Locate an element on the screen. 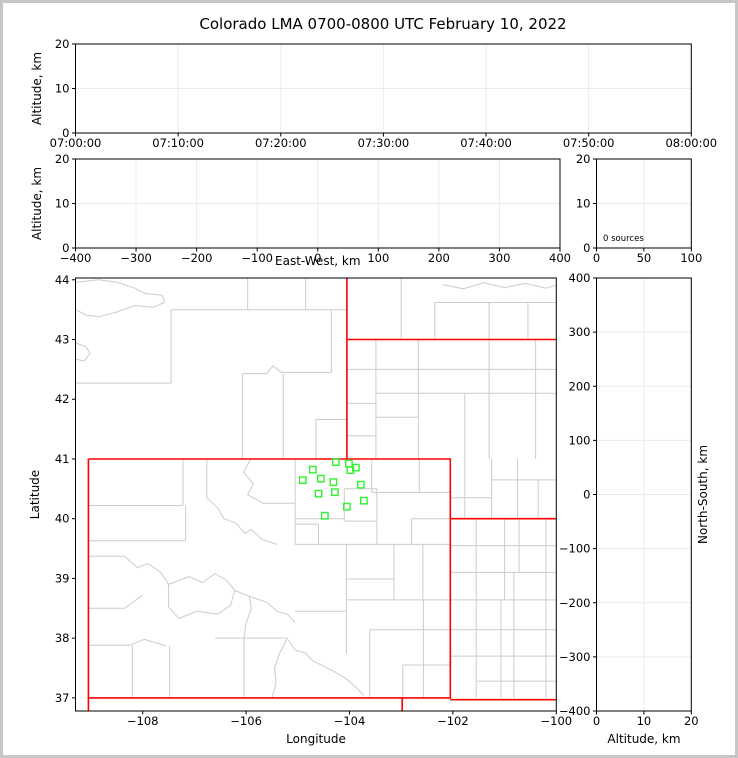 The image size is (738, 758). ns_height-xlabel: Altitude, km is located at coordinates (643, 739).